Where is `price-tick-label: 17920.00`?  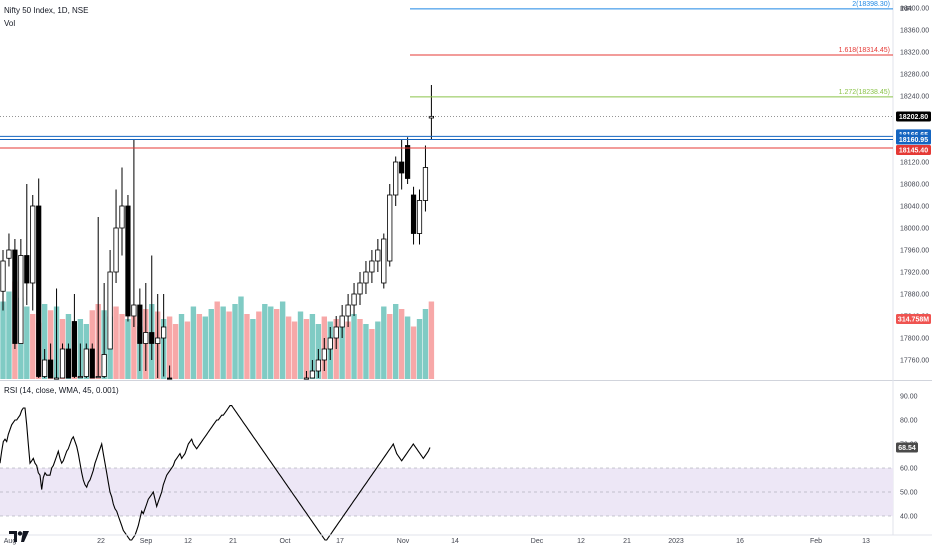 price-tick-label: 17920.00 is located at coordinates (914, 273).